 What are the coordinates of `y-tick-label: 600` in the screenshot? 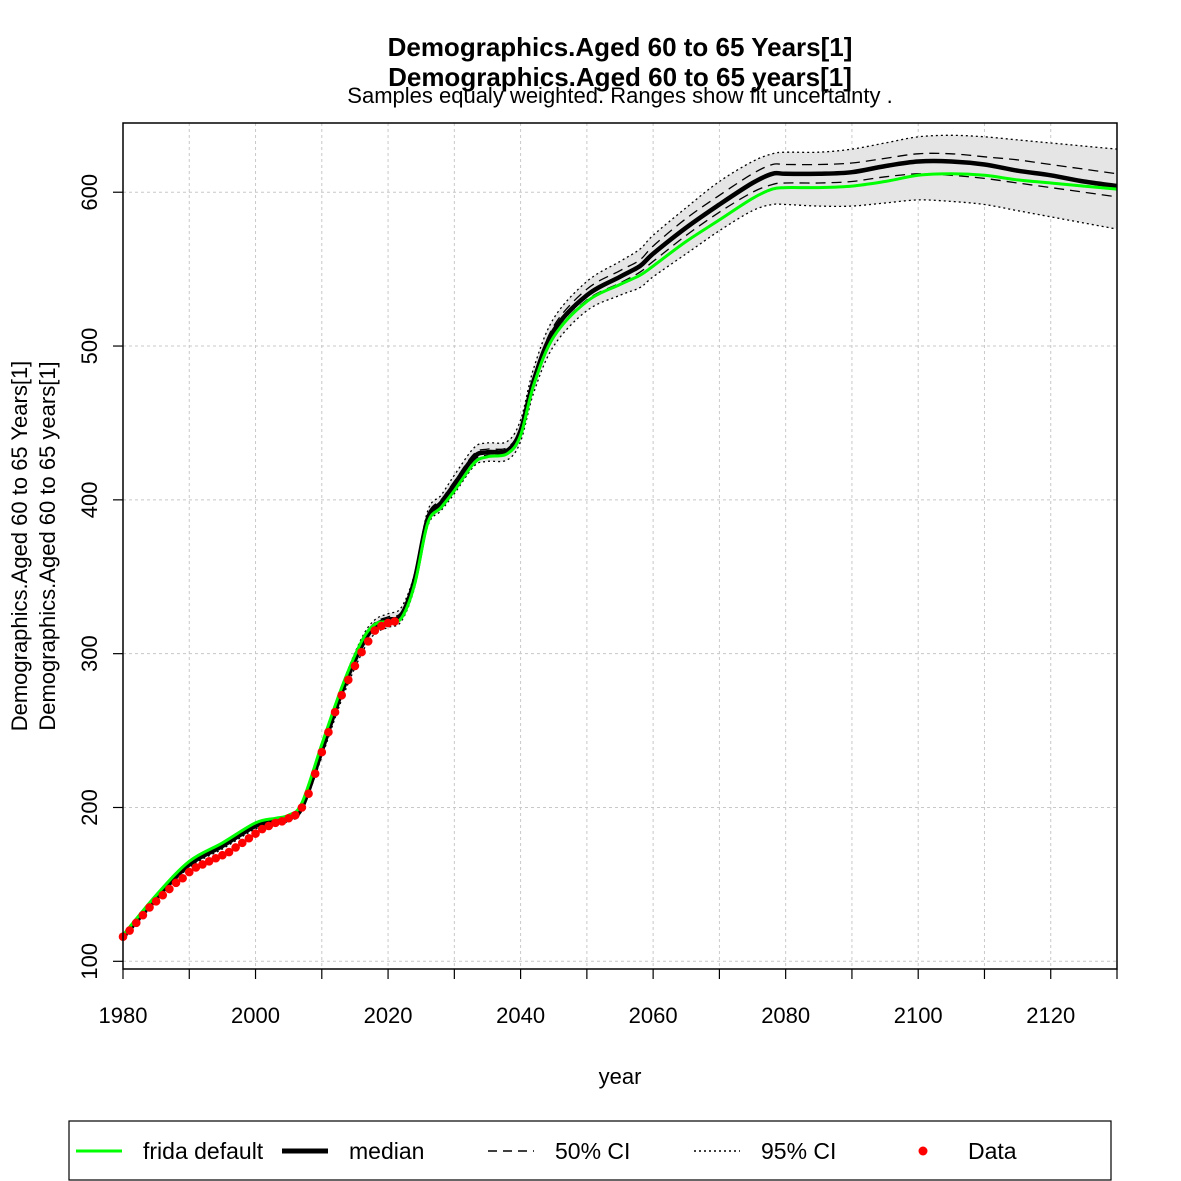 It's located at (89, 192).